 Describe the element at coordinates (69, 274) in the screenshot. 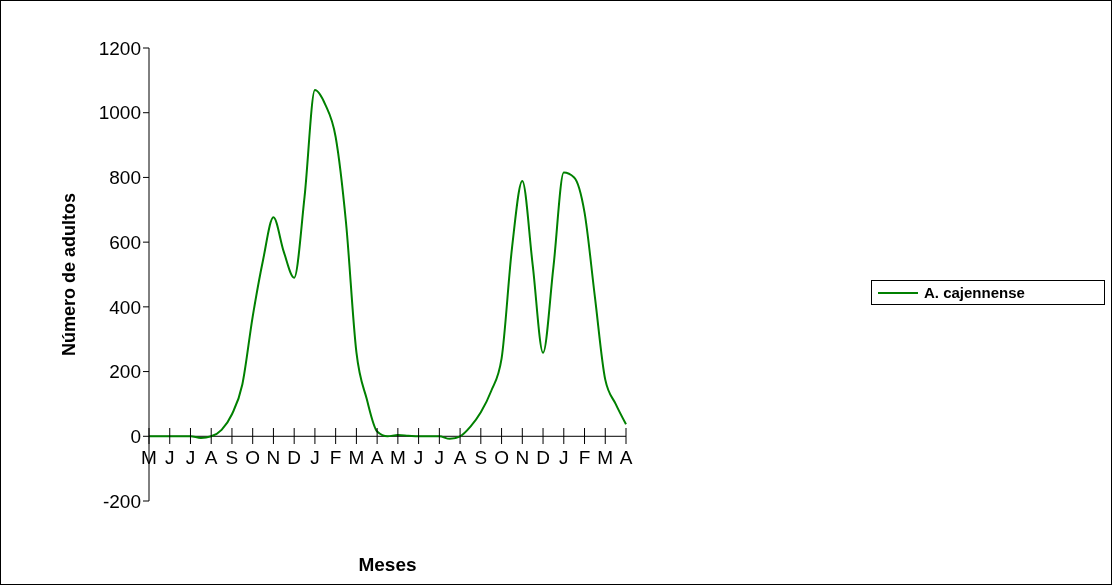

I see `y-axis-title: Número de adultos` at that location.